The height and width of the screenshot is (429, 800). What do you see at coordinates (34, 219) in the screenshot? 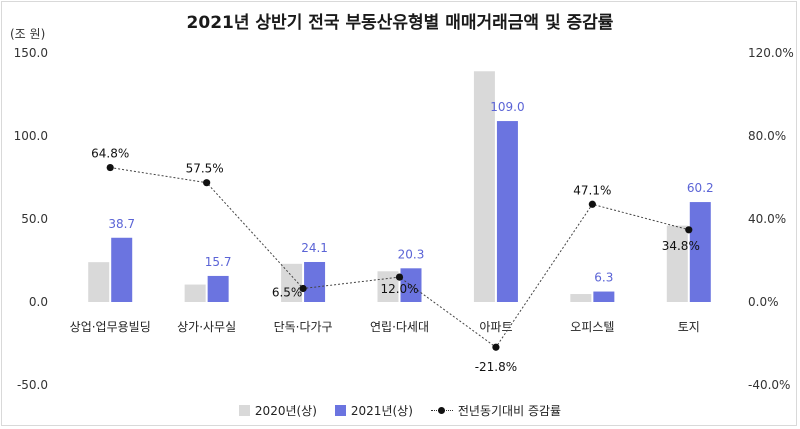
I see `y-left-tick-2: 50.0` at bounding box center [34, 219].